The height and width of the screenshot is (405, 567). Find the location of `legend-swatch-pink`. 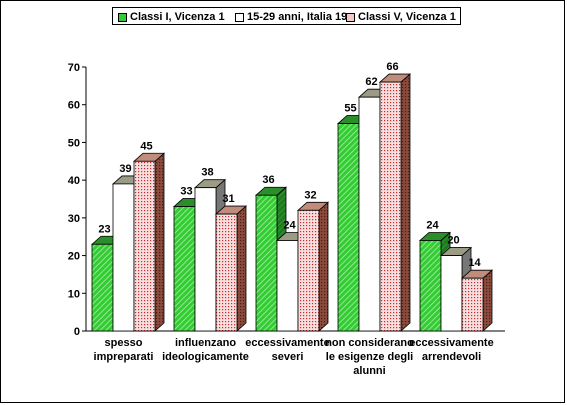

legend-swatch-pink is located at coordinates (350, 17).